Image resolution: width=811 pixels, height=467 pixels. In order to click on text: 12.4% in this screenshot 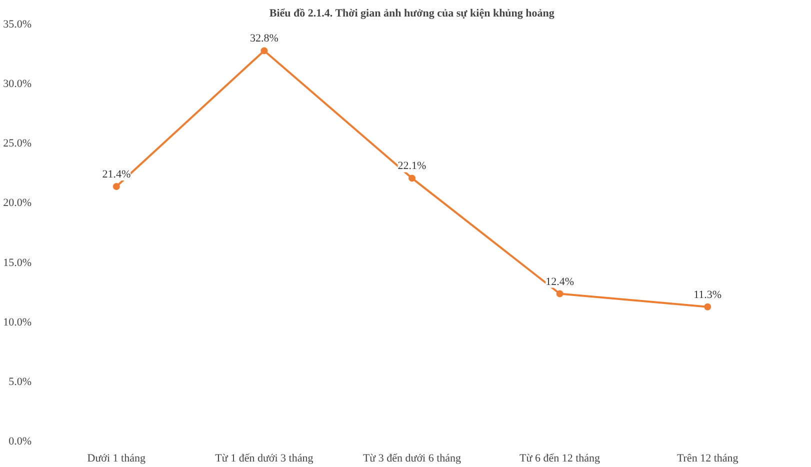, I will do `click(560, 282)`.